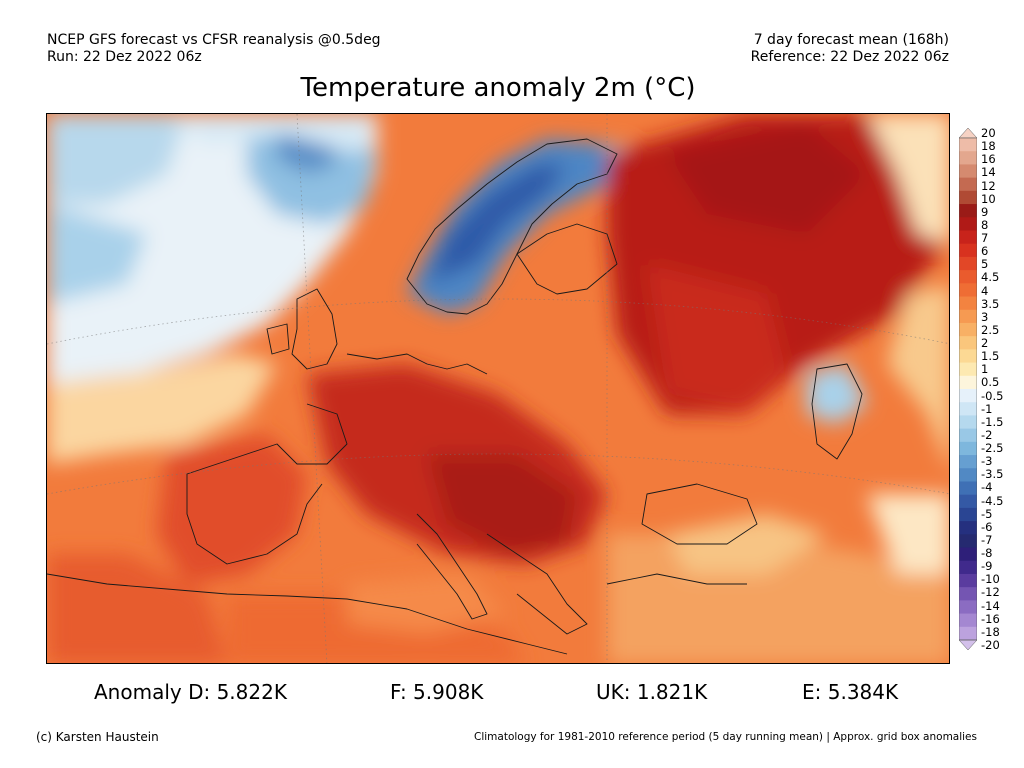 This screenshot has height=768, width=1024. What do you see at coordinates (992, 421) in the screenshot?
I see `colorbar-label: -1.5` at bounding box center [992, 421].